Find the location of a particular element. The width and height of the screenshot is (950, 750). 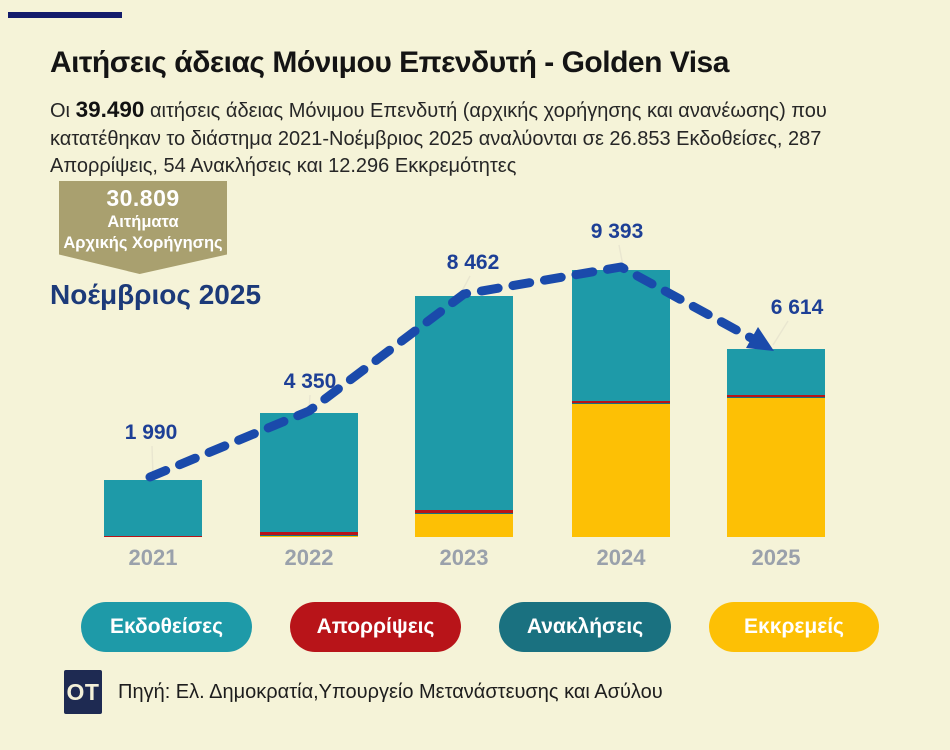

bar-segment-Εκδοθείσες-2023 is located at coordinates (464, 403).